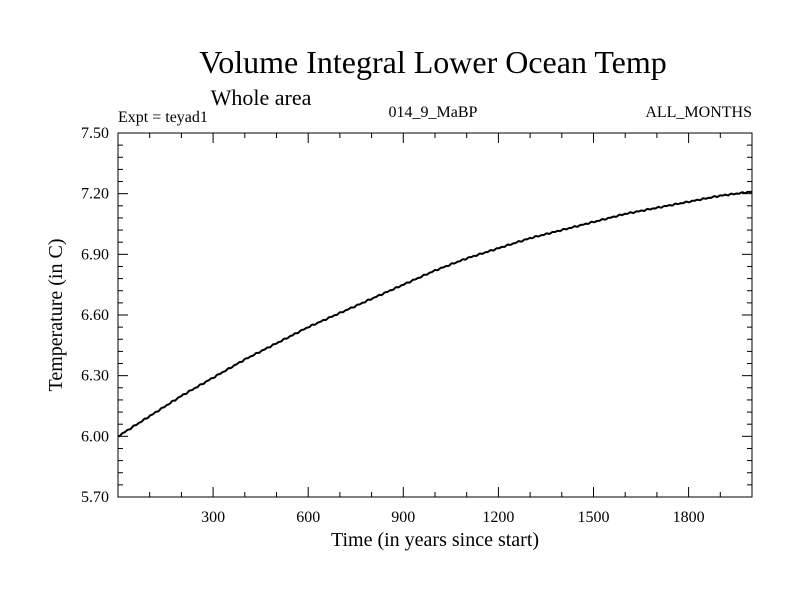 Image resolution: width=800 pixels, height=605 pixels. What do you see at coordinates (261, 97) in the screenshot?
I see `chart-subtitle: Whole area` at bounding box center [261, 97].